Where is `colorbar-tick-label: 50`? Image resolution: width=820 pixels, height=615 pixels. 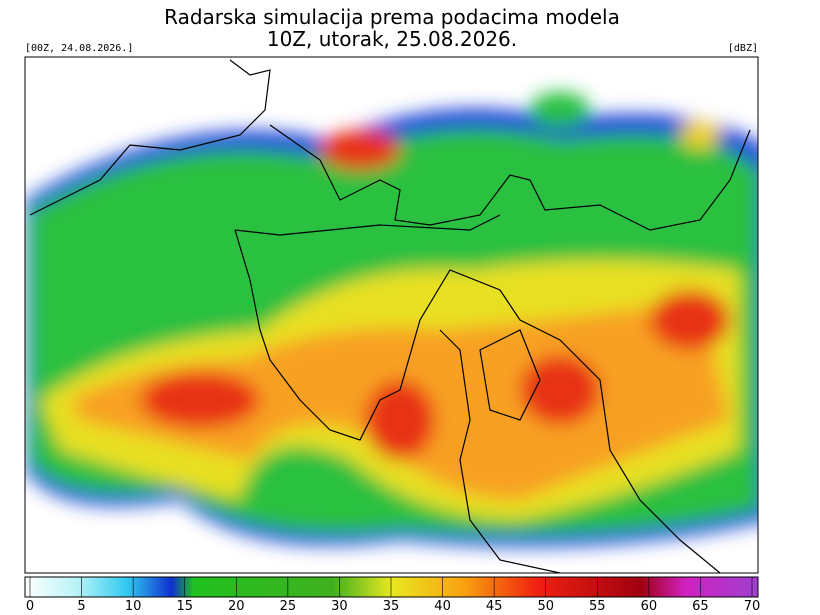
colorbar-tick-label: 50 is located at coordinates (545, 606).